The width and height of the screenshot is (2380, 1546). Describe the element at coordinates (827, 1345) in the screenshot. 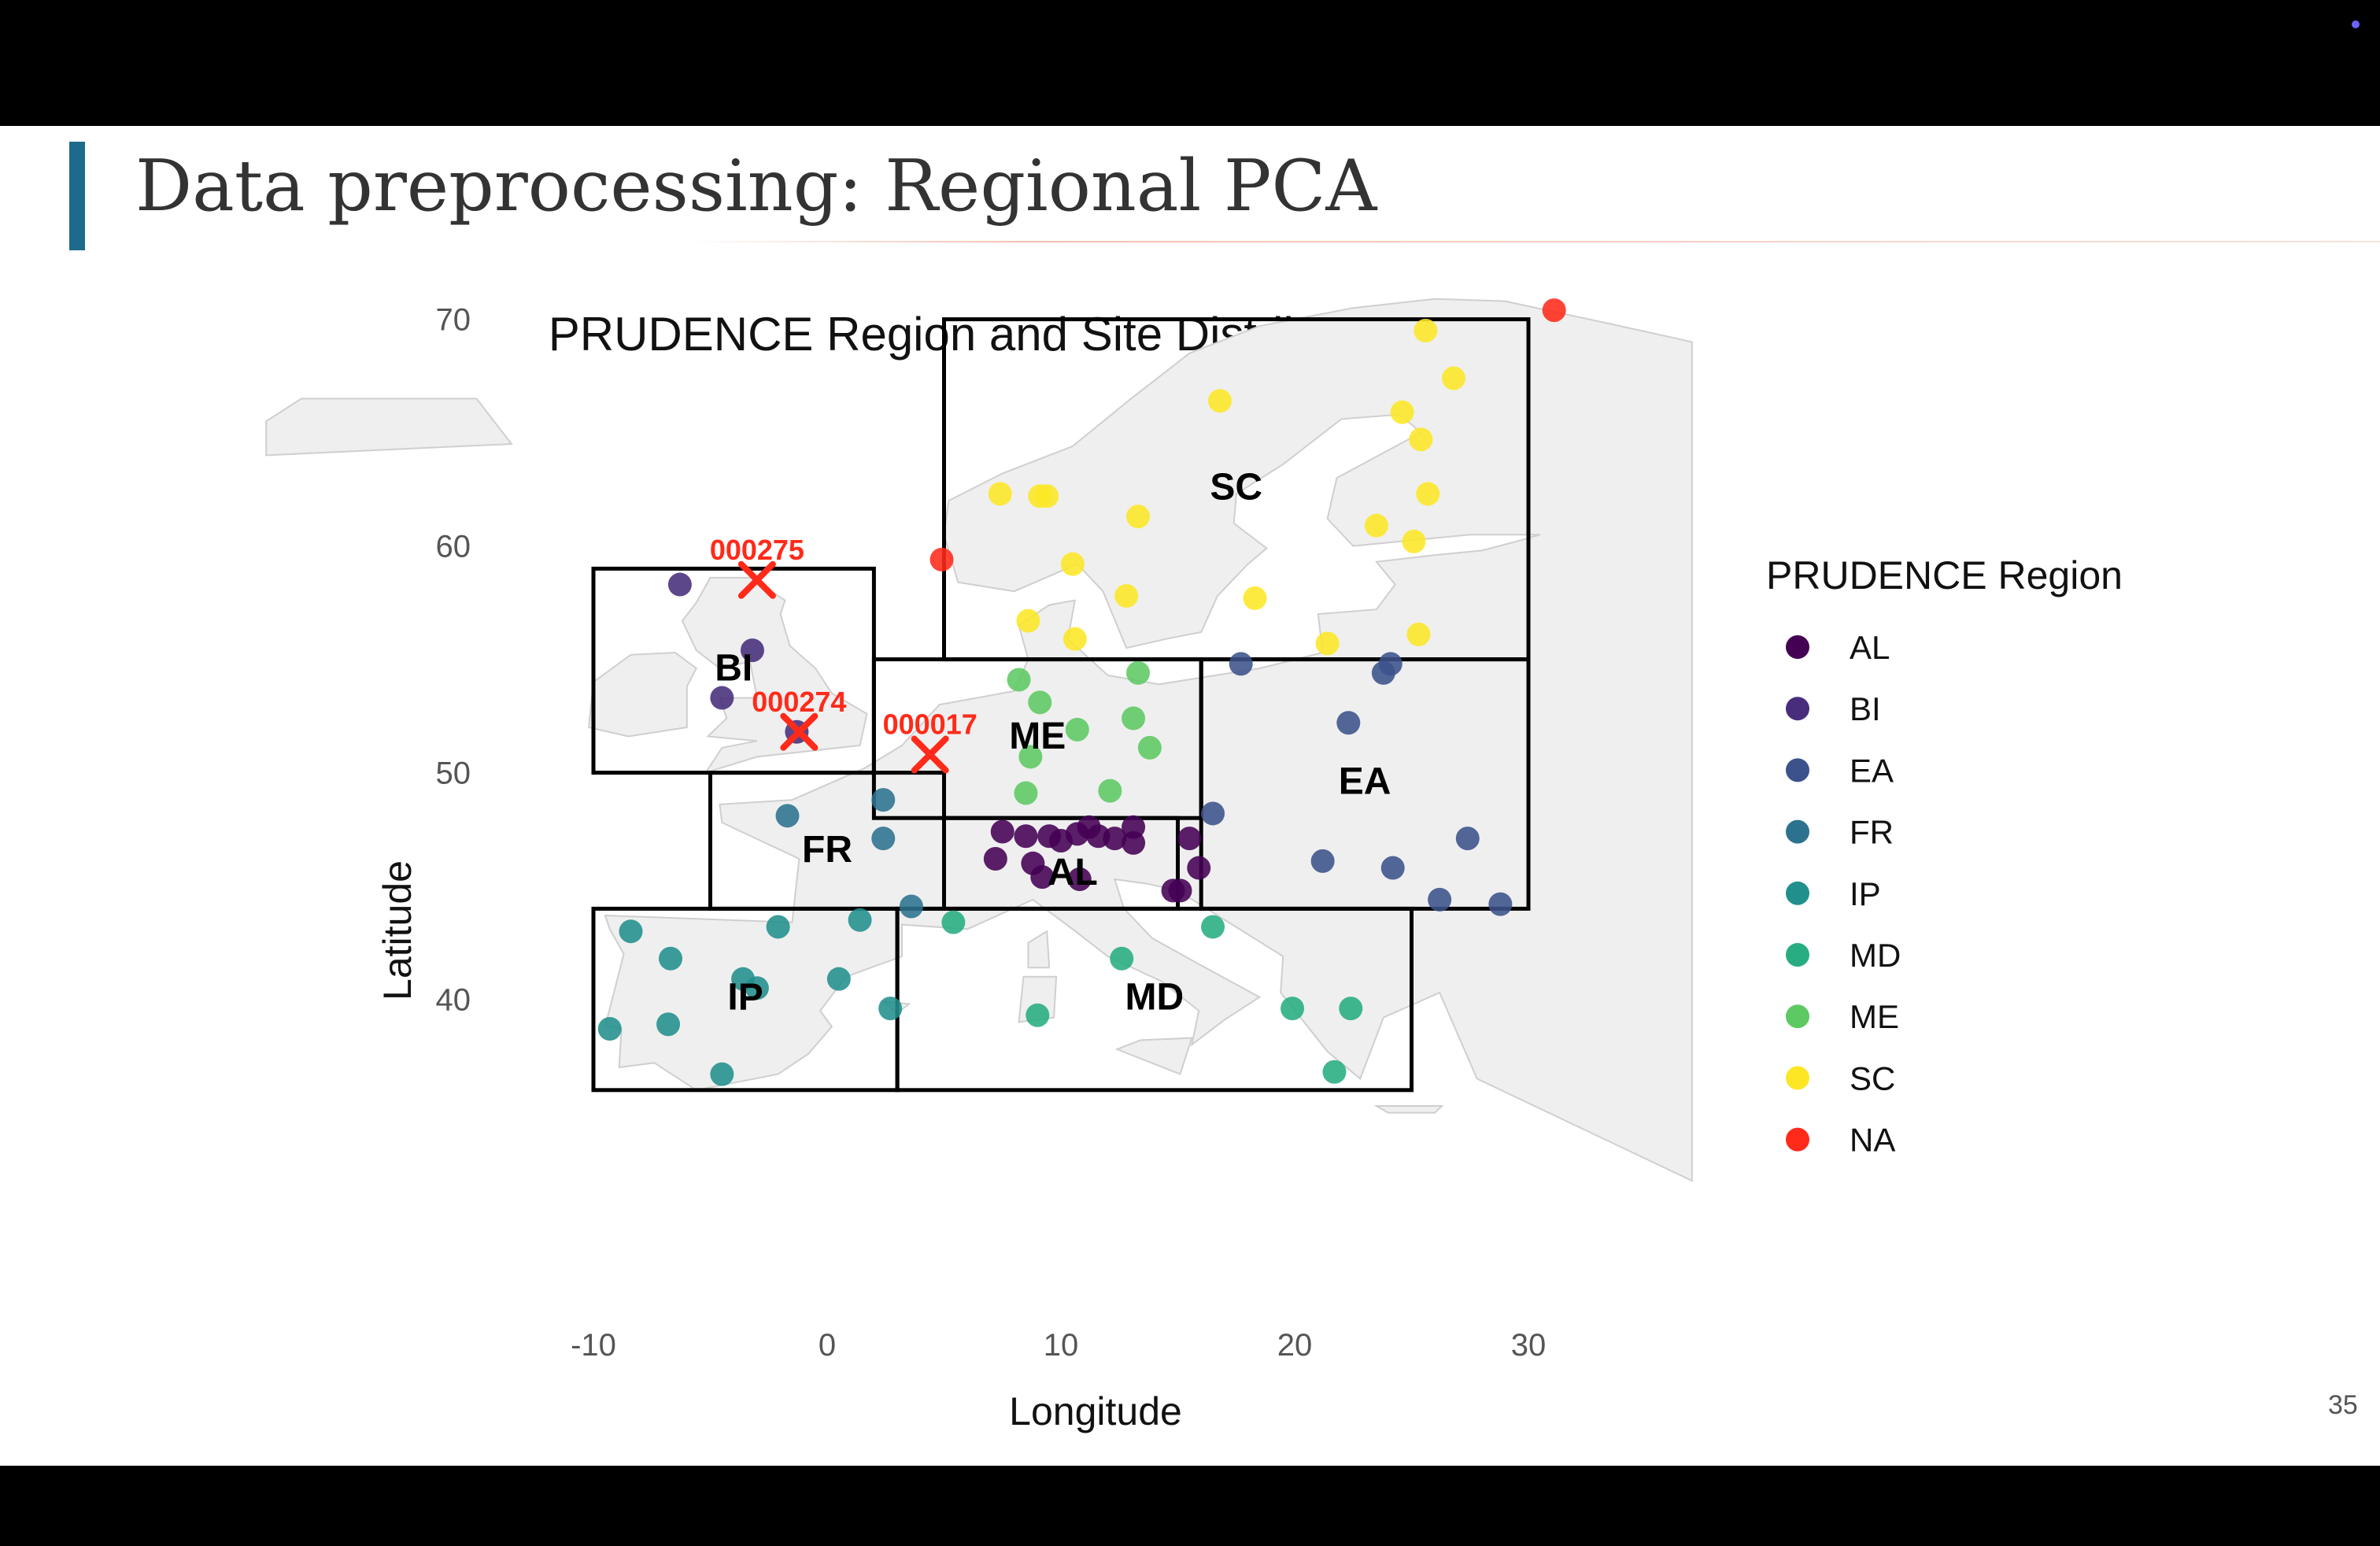

I see `x-tick-label: 0` at that location.